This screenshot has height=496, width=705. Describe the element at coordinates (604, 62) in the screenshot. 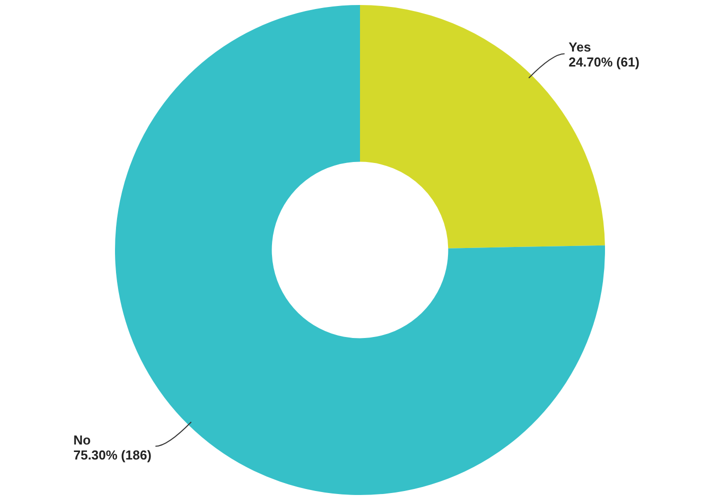

I see `data-label: 24.70% (61)` at that location.